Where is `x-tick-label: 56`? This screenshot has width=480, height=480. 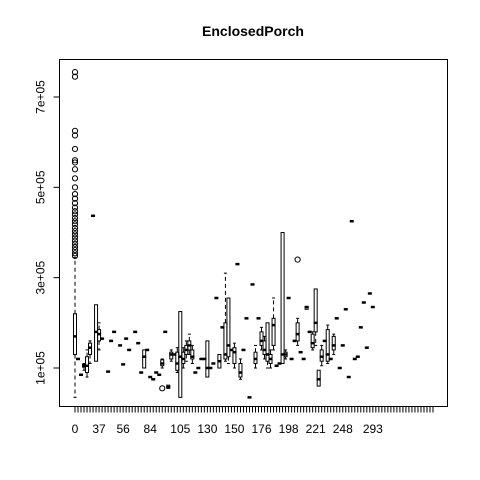
x-tick-label: 56 is located at coordinates (123, 429).